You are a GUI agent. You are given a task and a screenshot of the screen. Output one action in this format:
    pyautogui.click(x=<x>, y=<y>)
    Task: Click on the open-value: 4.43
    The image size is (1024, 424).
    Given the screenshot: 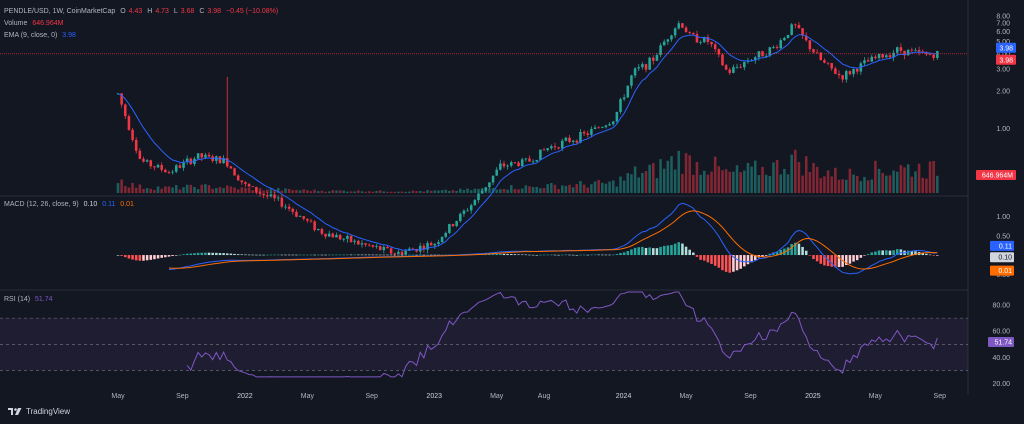 What is the action you would take?
    pyautogui.click(x=135, y=11)
    